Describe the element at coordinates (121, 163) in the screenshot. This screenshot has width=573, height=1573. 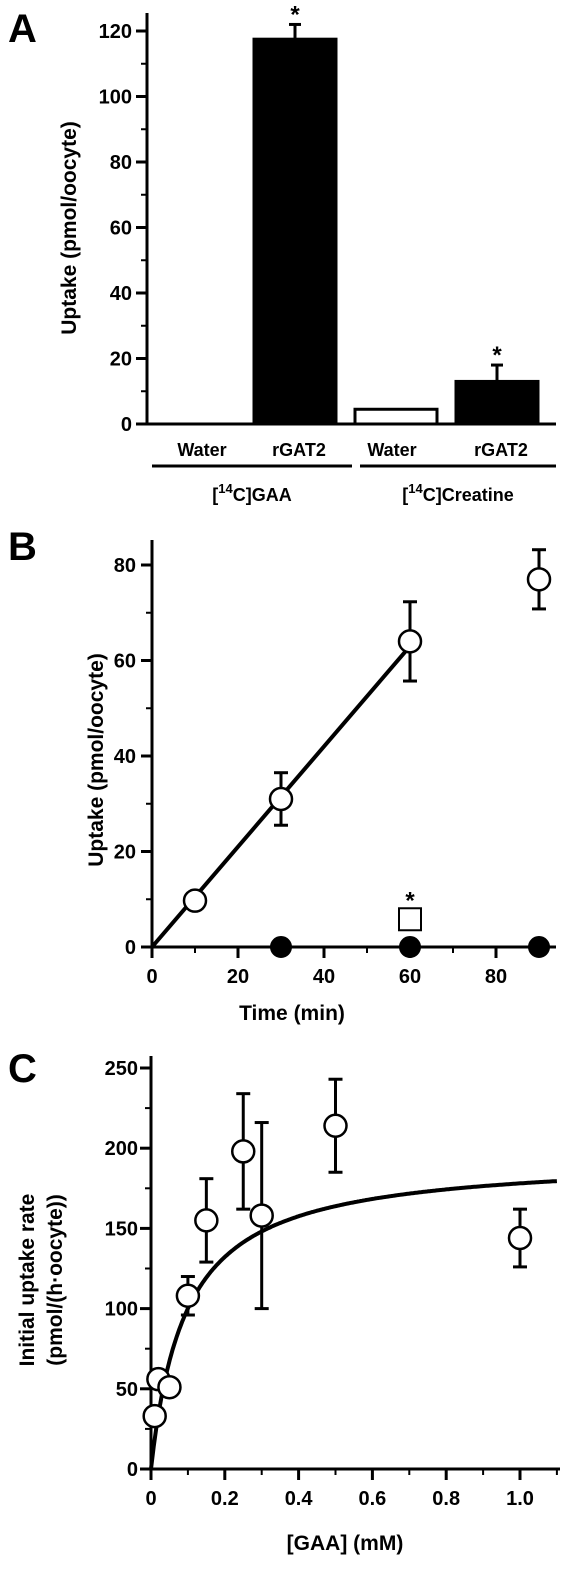
I see `panel-a-y-tick-label: 80` at that location.